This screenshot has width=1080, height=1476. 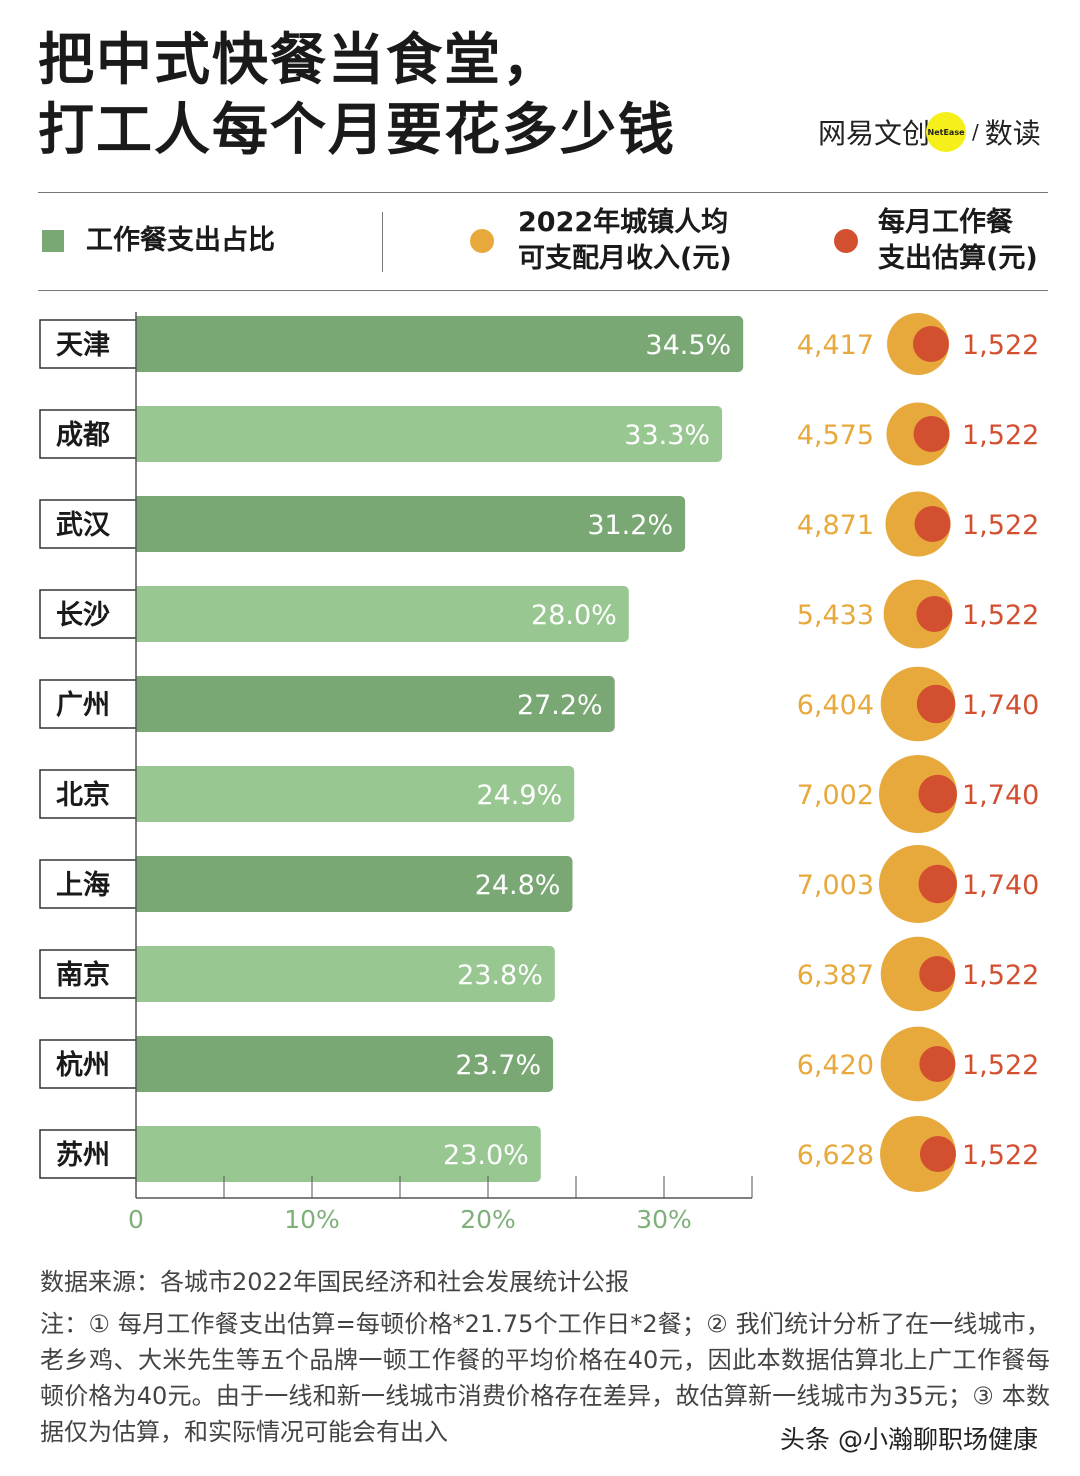 I want to click on income-value-label: 4,871, so click(x=835, y=525).